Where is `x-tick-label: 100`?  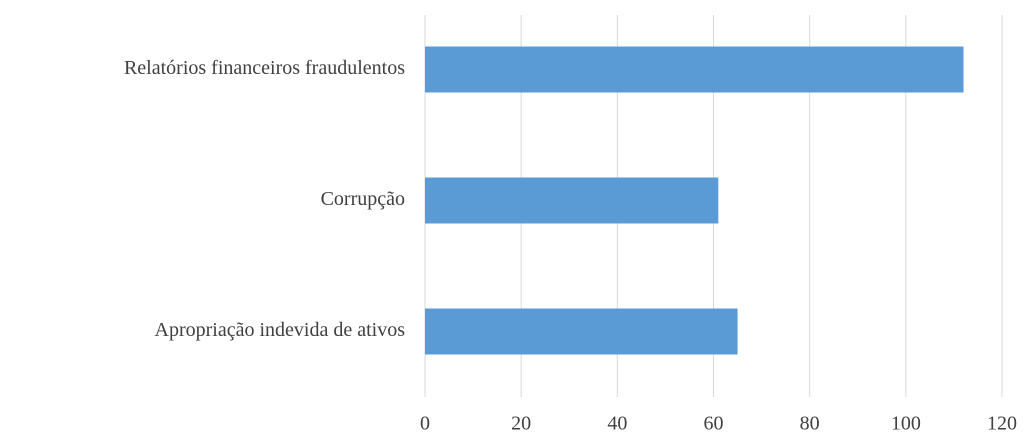
x-tick-label: 100 is located at coordinates (906, 424).